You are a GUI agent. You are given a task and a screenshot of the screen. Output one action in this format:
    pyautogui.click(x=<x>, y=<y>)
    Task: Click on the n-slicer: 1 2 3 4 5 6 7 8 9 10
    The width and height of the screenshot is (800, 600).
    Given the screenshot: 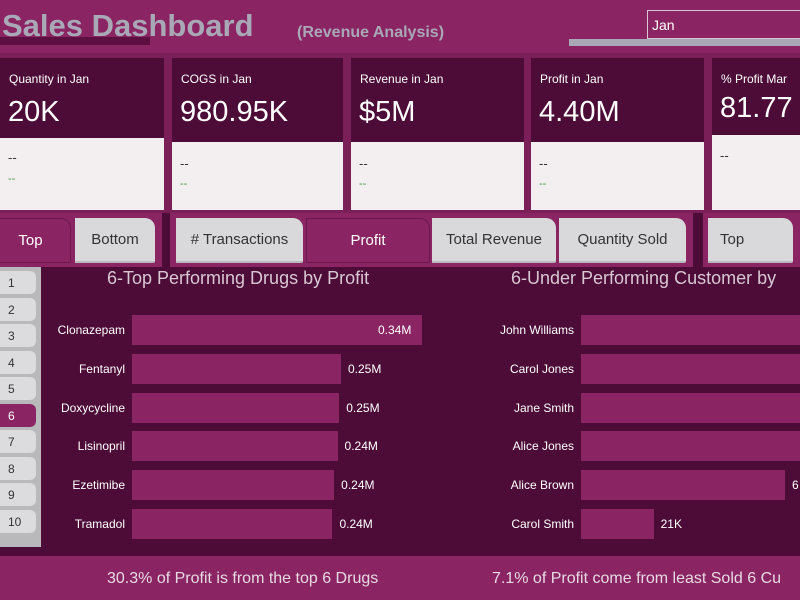 What is the action you would take?
    pyautogui.click(x=20, y=407)
    